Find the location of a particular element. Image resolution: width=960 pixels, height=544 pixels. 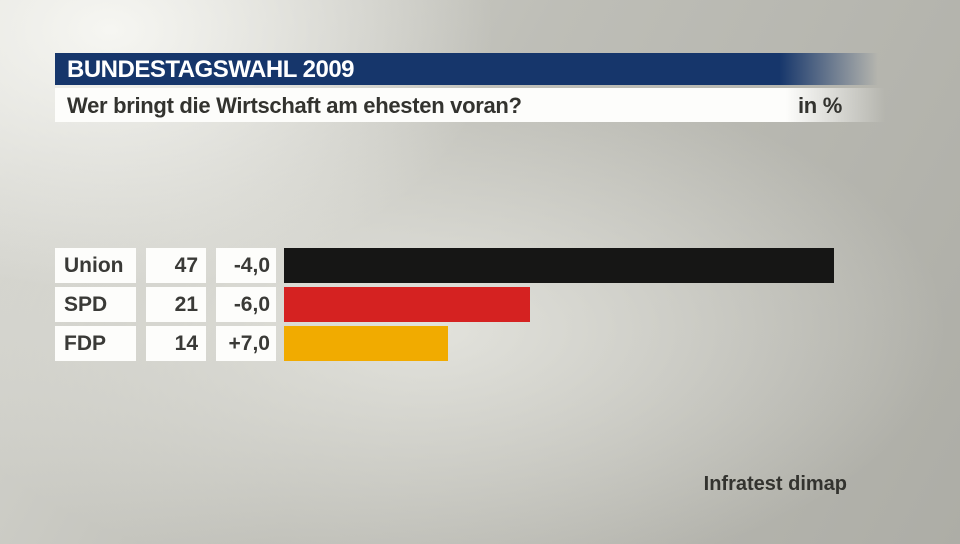

bar-spd is located at coordinates (407, 304).